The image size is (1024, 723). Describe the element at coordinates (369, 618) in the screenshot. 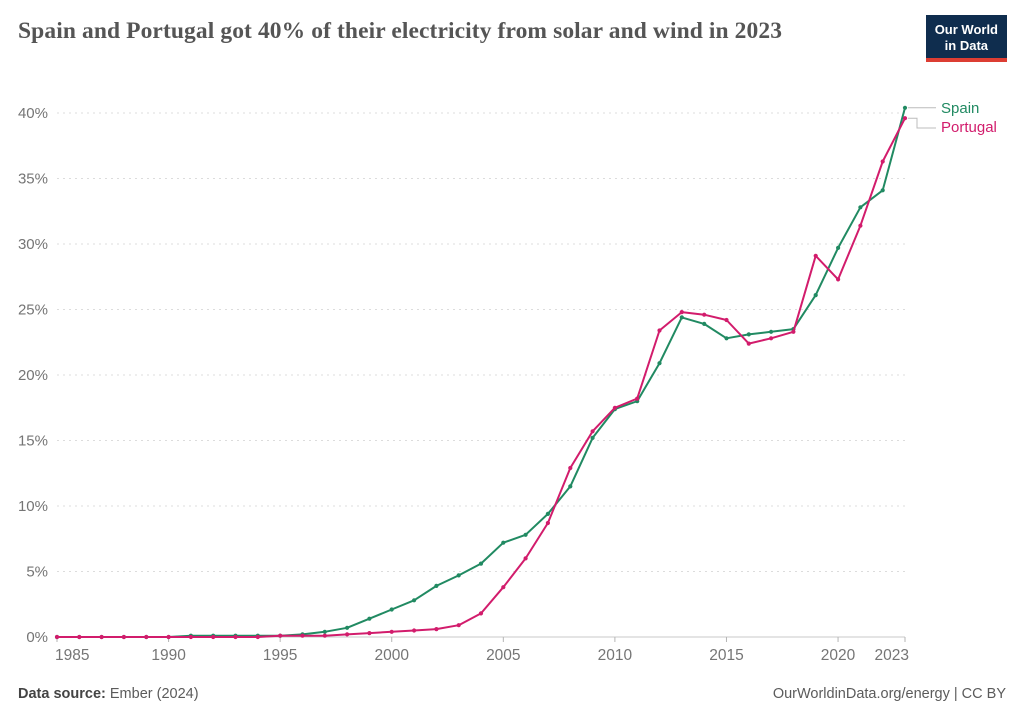

I see `data-point-spain-1999` at that location.